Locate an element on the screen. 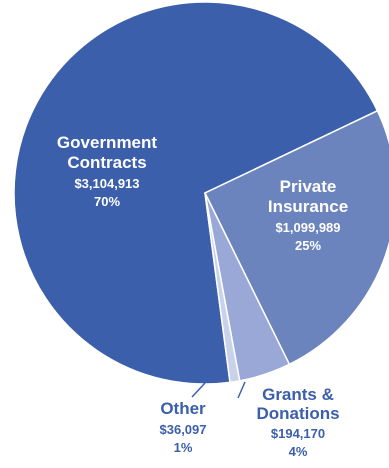 This screenshot has height=468, width=389. slice-percent-1: 25% is located at coordinates (308, 245).